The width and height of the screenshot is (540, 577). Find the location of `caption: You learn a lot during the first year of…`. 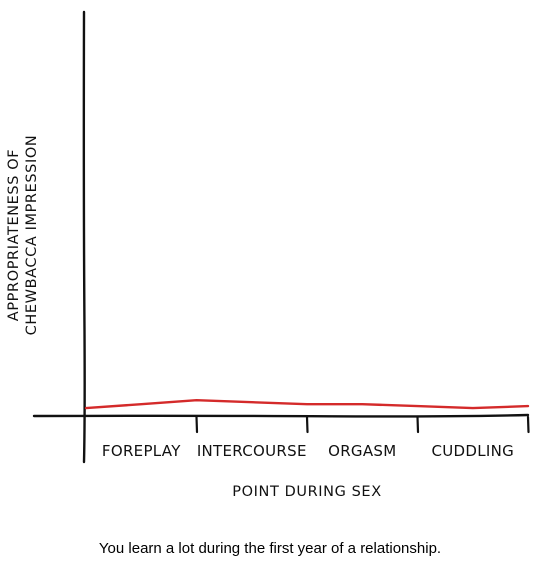

caption: You learn a lot during the first year of… is located at coordinates (270, 548).